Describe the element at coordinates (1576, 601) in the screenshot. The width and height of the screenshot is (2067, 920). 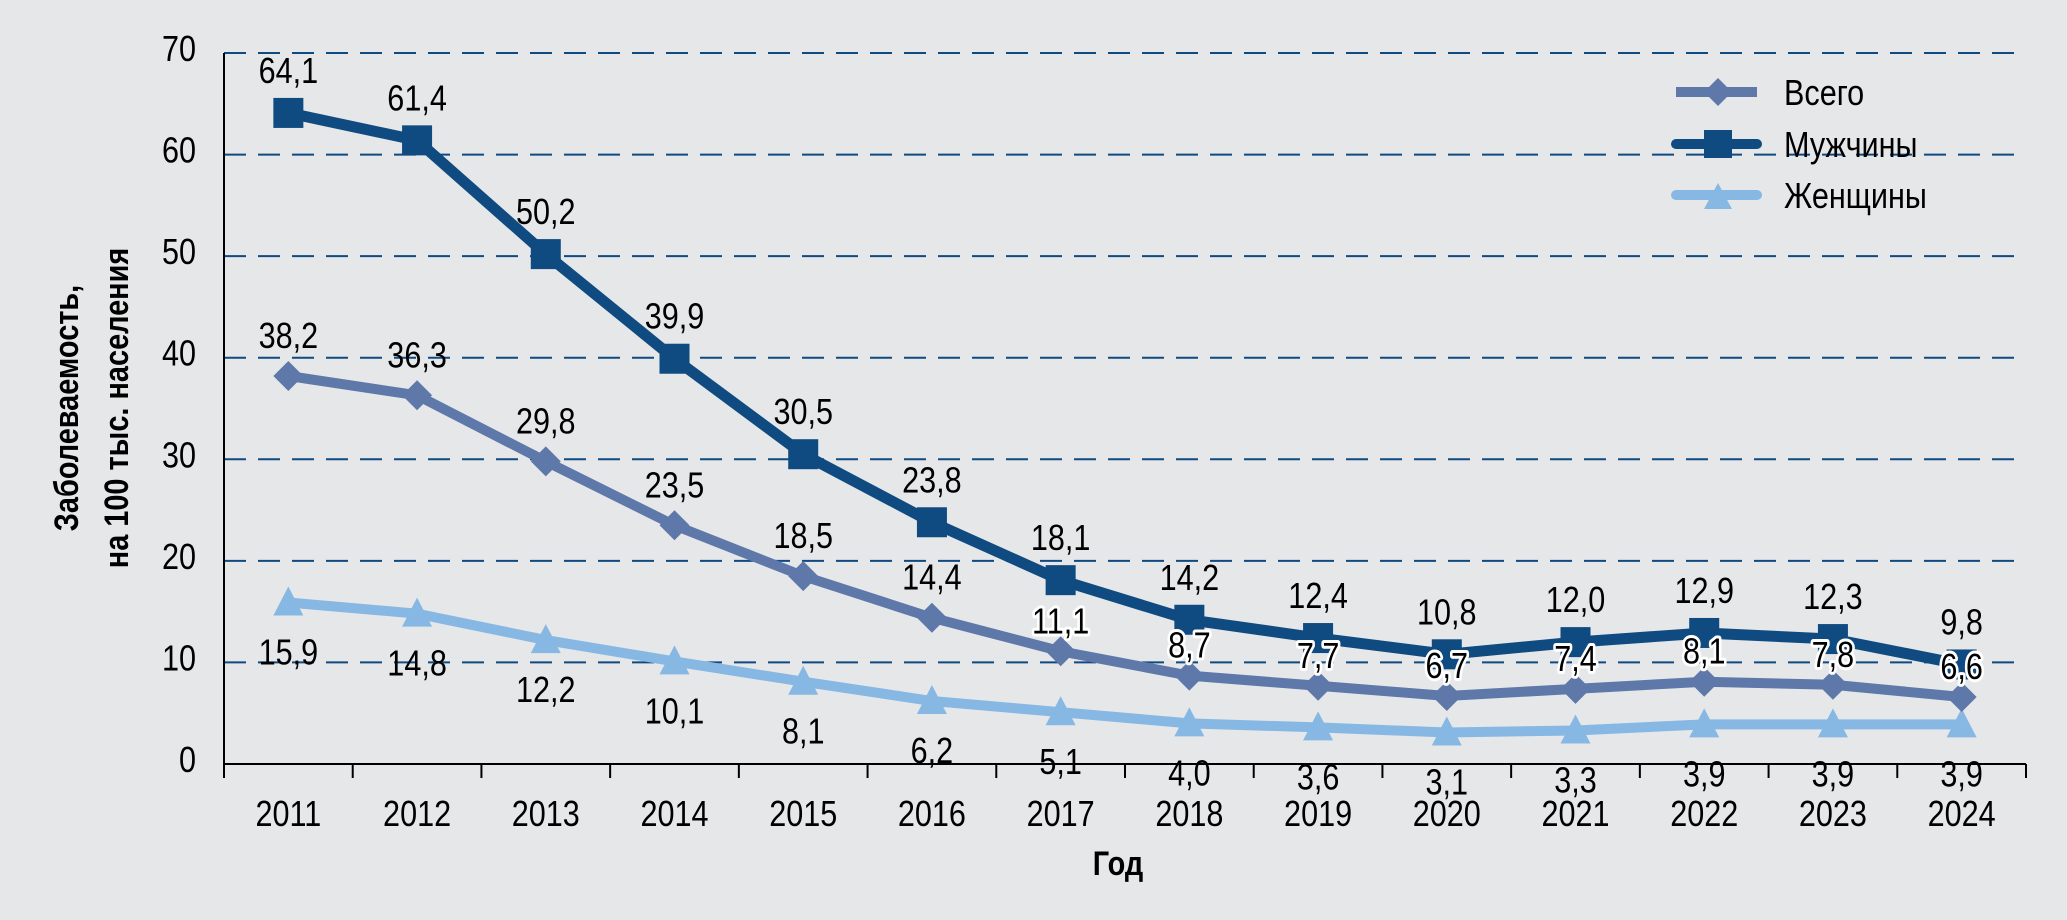
I see `data-label-group: 12,0` at that location.